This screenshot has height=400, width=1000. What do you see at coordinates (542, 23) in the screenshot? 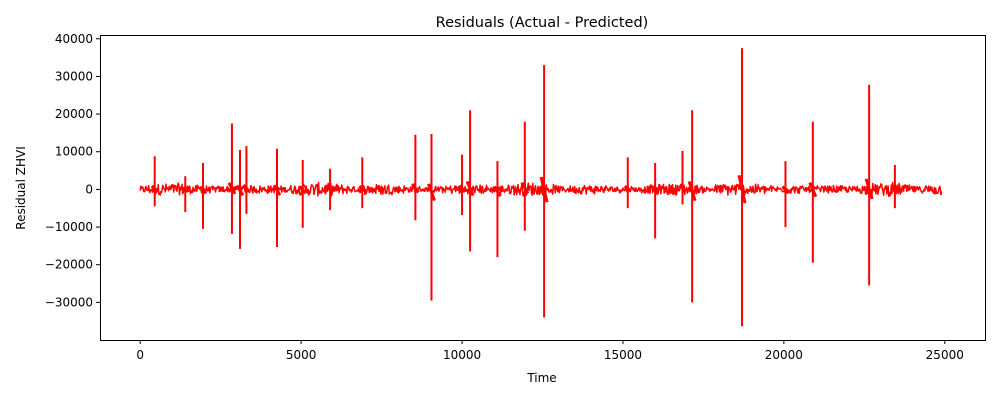
I see `chart-title: Residuals (Actual - Predicted)` at bounding box center [542, 23].